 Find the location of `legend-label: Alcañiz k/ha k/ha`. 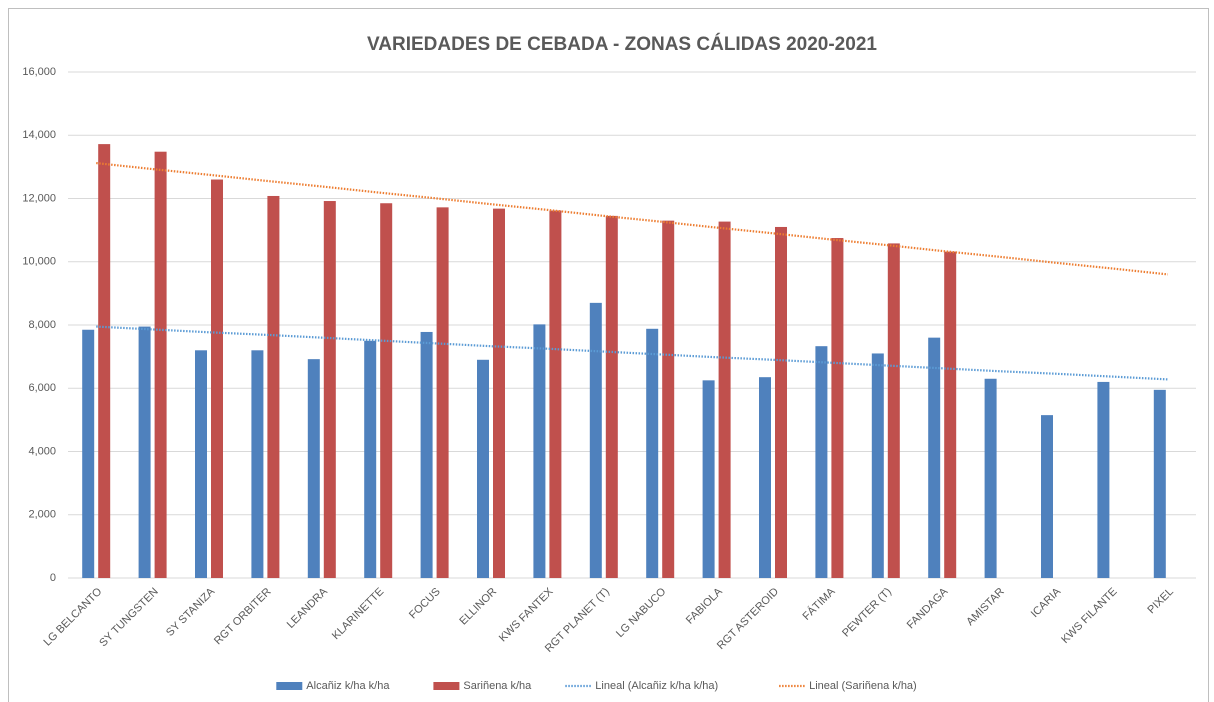

legend-label: Alcañiz k/ha k/ha is located at coordinates (348, 686).